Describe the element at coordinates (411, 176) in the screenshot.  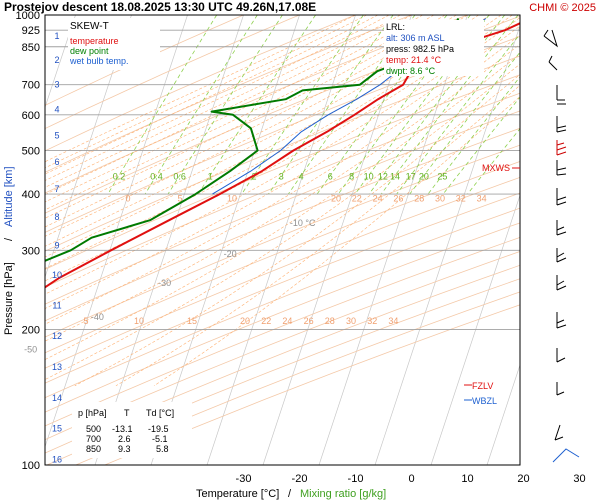
I see `mixing-ratio-label: 17` at that location.